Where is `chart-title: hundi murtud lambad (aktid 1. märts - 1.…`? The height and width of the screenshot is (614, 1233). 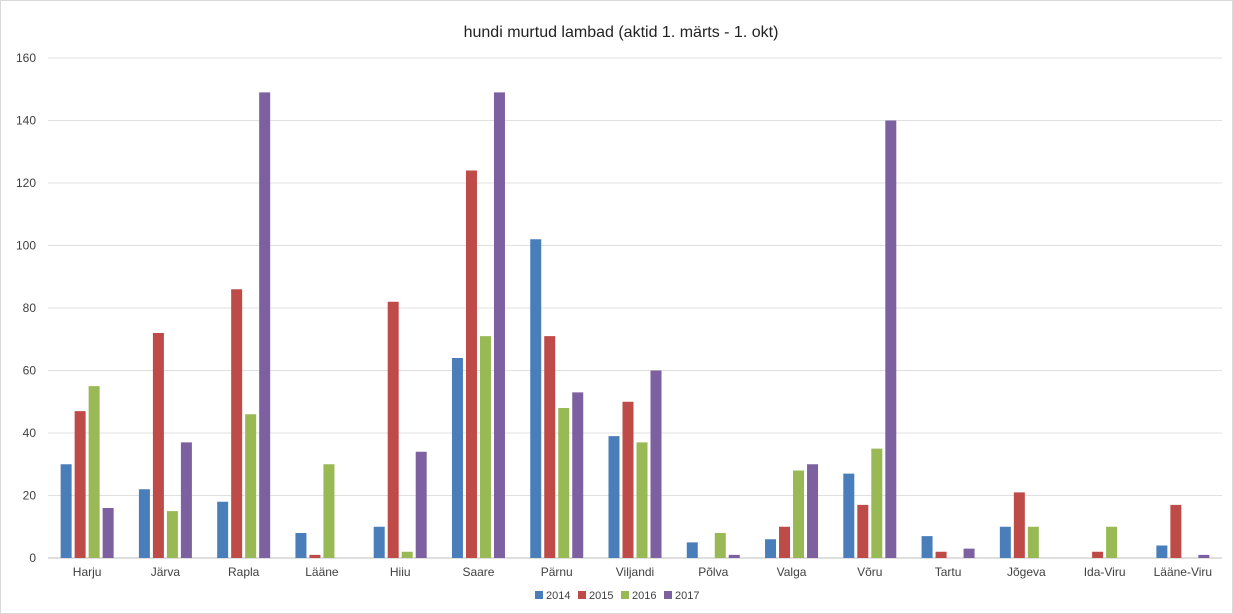
chart-title: hundi murtud lambad (aktid 1. märts - 1.… is located at coordinates (621, 32).